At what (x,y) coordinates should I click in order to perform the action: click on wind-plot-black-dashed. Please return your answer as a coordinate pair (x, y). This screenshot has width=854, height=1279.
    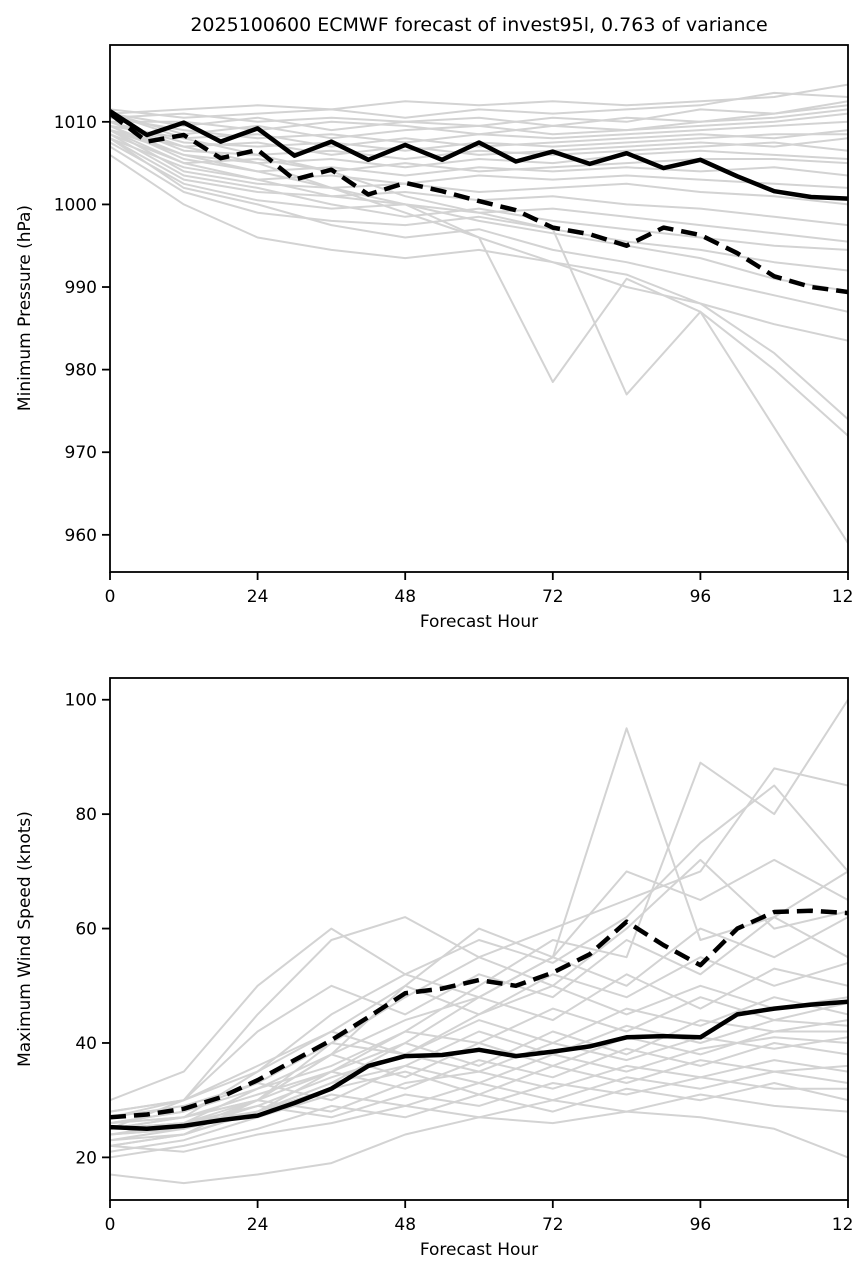
    Looking at the image, I should click on (479, 1014).